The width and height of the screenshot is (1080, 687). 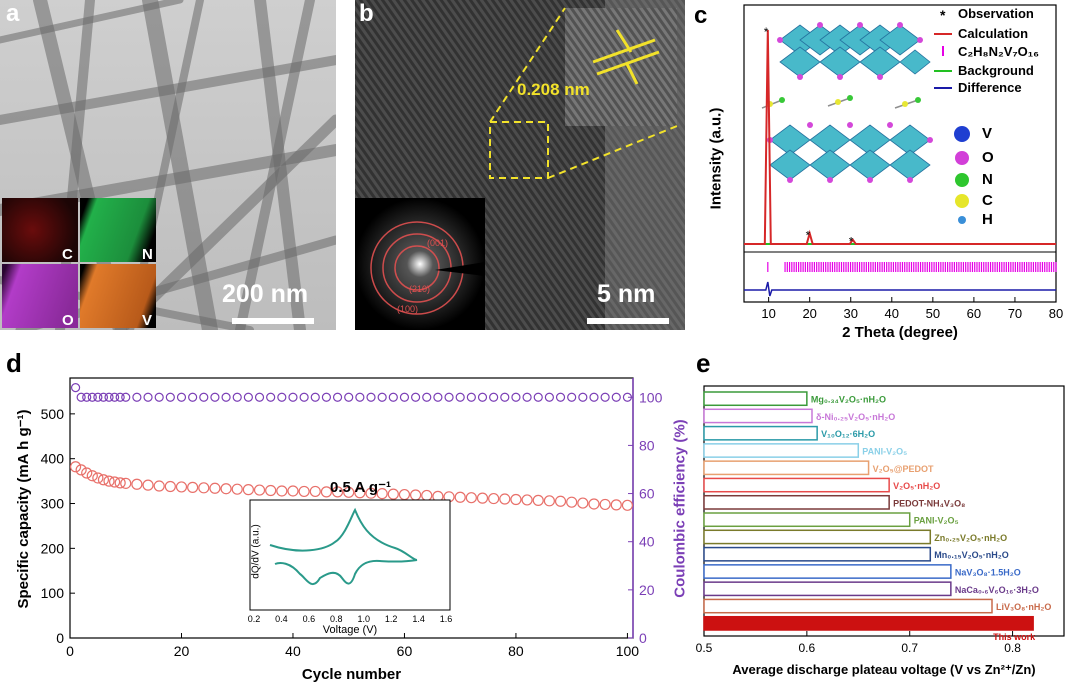 I want to click on inset-x-tick-label: 1.6, so click(x=446, y=619).